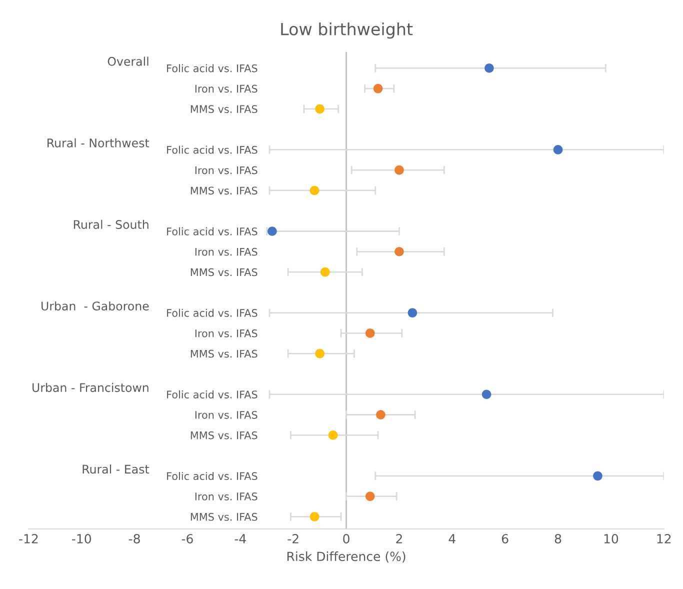 This screenshot has height=589, width=683. What do you see at coordinates (90, 387) in the screenshot?
I see `annotation: Urban - Francistown` at bounding box center [90, 387].